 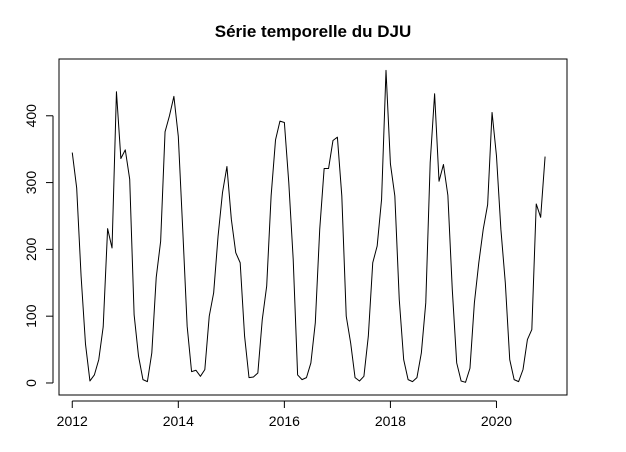 I want to click on y-tick-label: 200, so click(x=31, y=249).